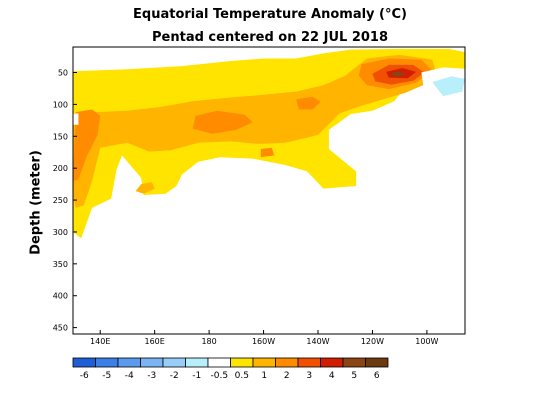 This screenshot has height=405, width=540. What do you see at coordinates (106, 376) in the screenshot?
I see `colorbar-label-1: -5` at bounding box center [106, 376].